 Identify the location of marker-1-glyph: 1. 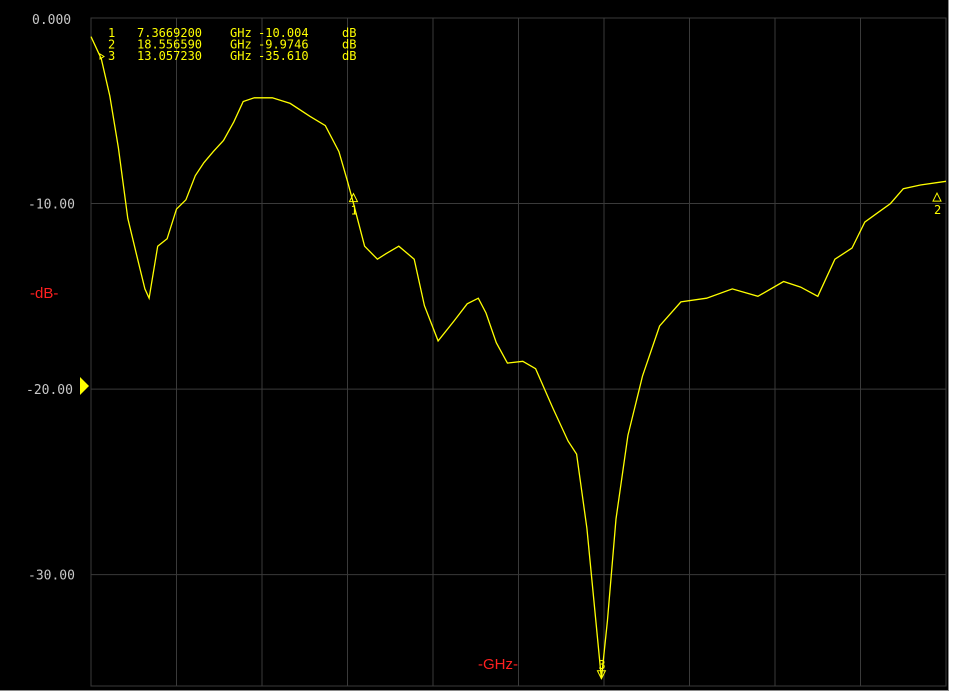
(353, 205).